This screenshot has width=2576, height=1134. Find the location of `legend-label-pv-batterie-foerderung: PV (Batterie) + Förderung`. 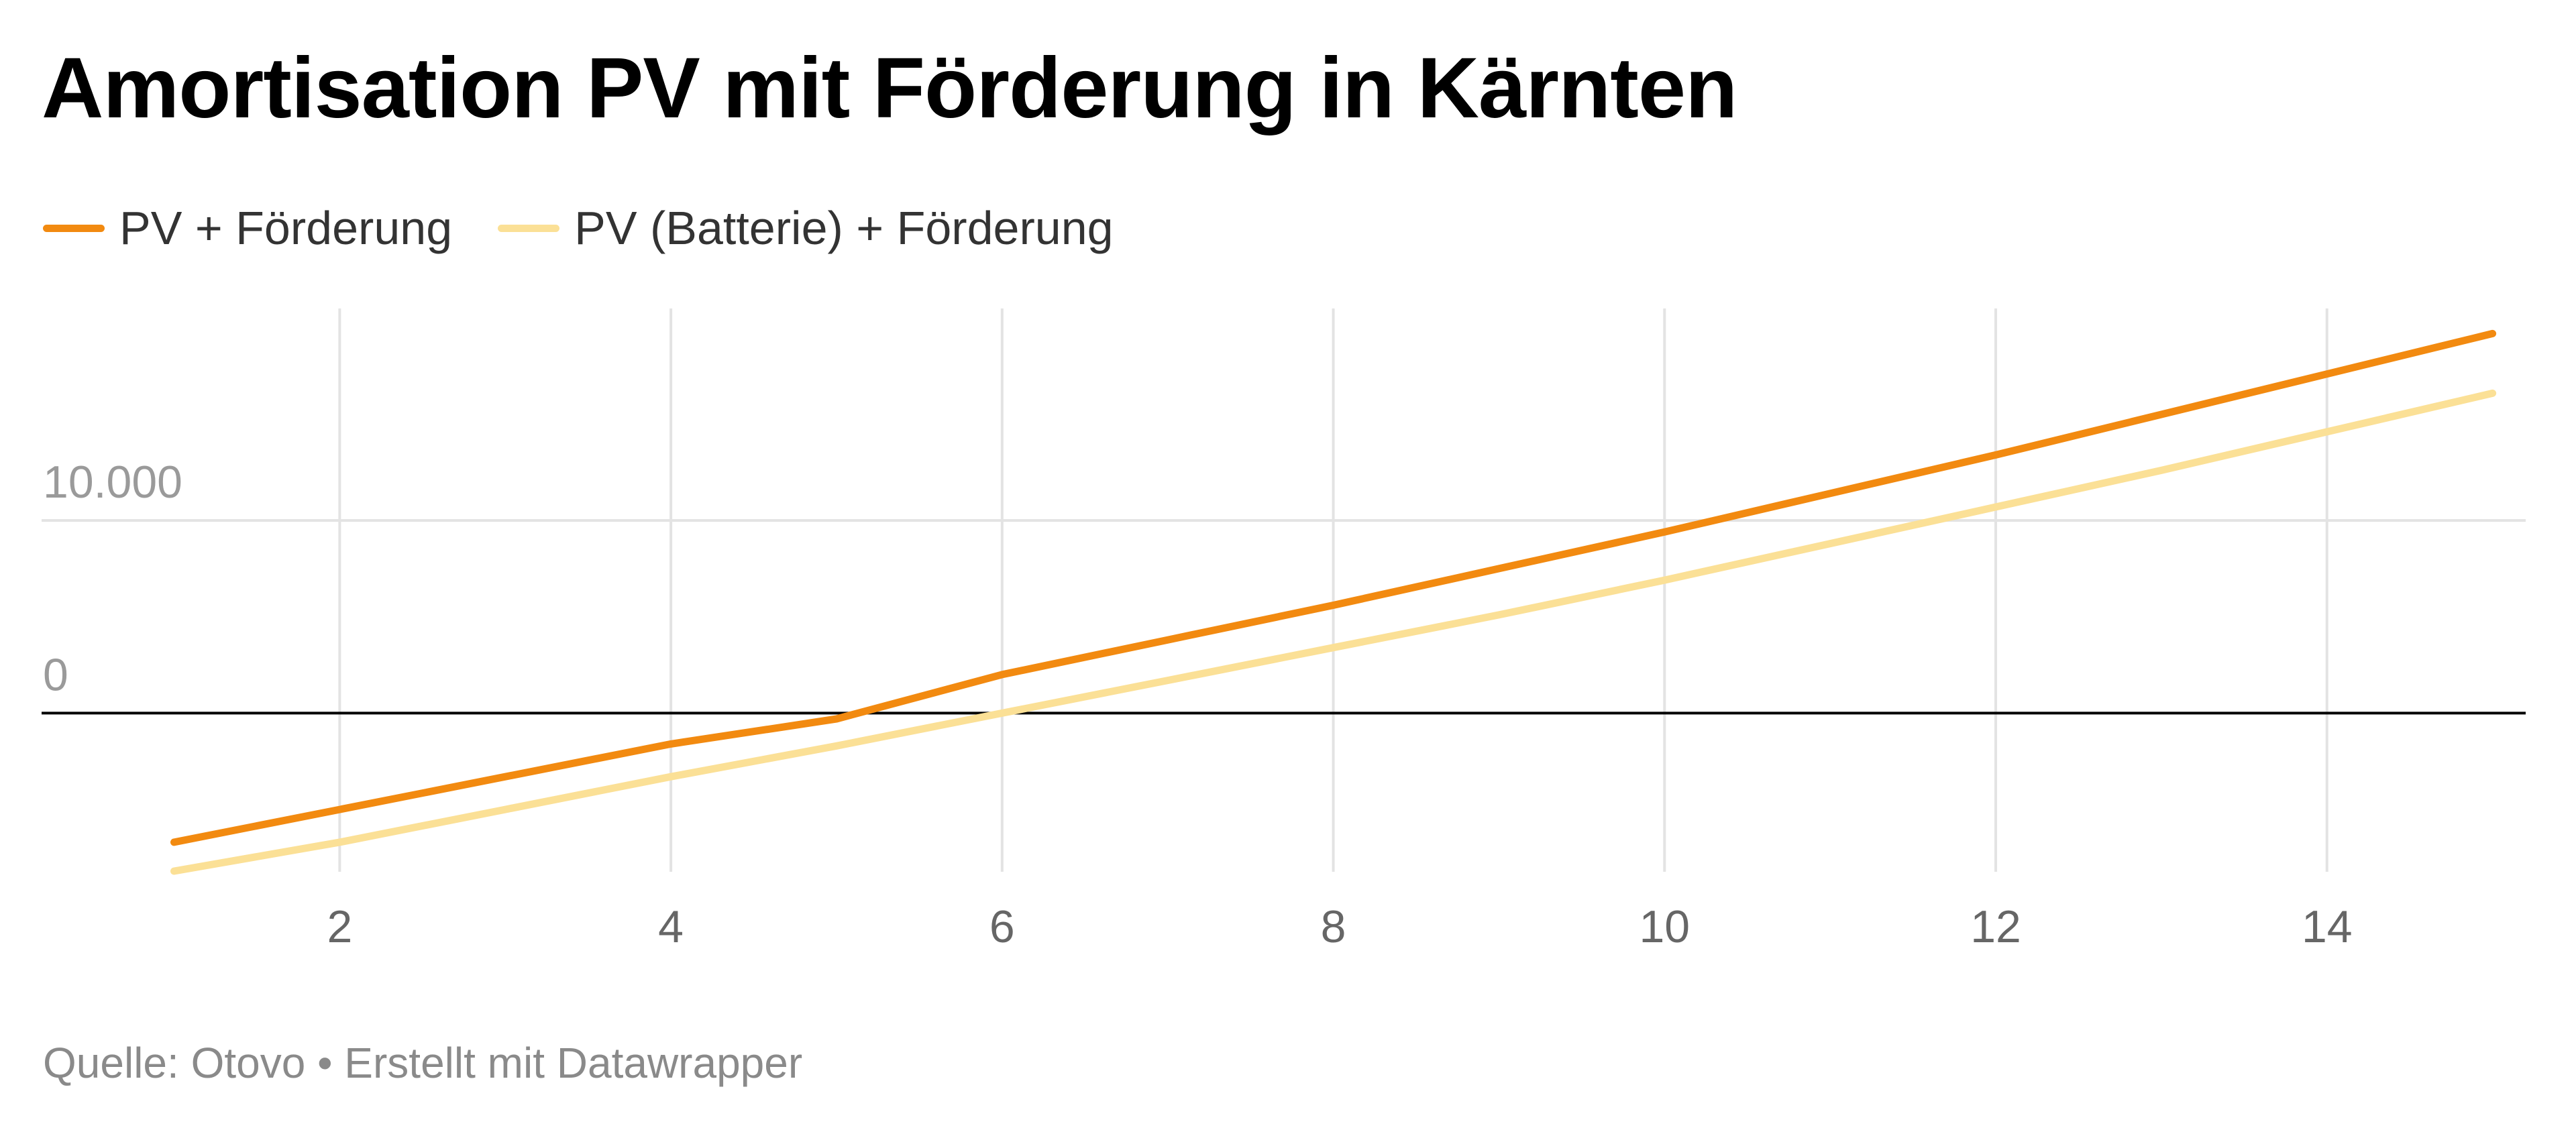

legend-label-pv-batterie-foerderung: PV (Batterie) + Förderung is located at coordinates (844, 228).